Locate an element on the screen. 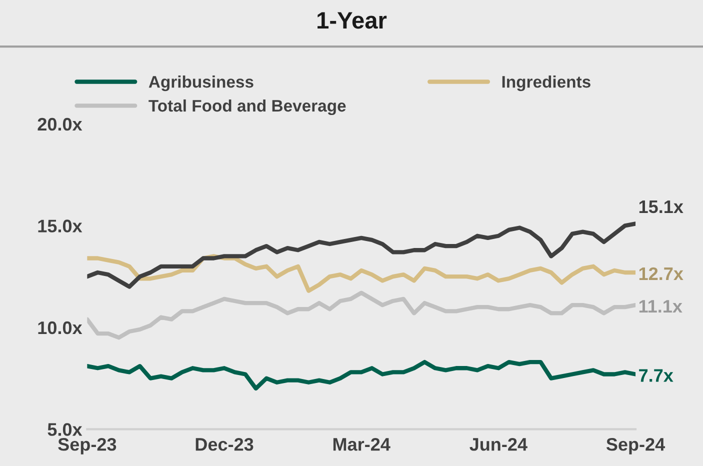  x-tick-label: Jun-24 is located at coordinates (499, 444).